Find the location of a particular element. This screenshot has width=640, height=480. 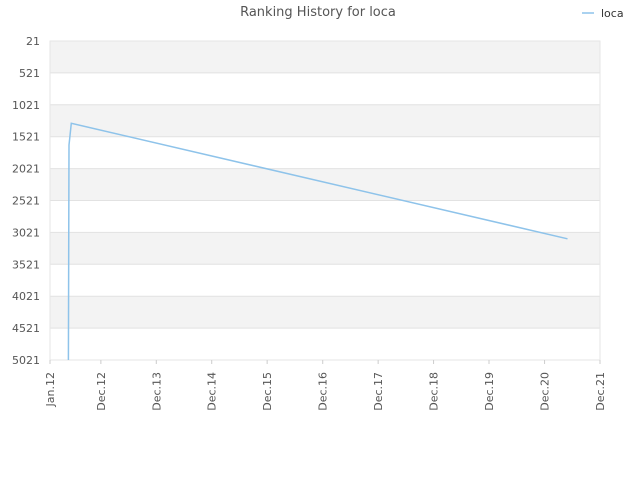

y-tick-label: 2021 is located at coordinates (26, 169).